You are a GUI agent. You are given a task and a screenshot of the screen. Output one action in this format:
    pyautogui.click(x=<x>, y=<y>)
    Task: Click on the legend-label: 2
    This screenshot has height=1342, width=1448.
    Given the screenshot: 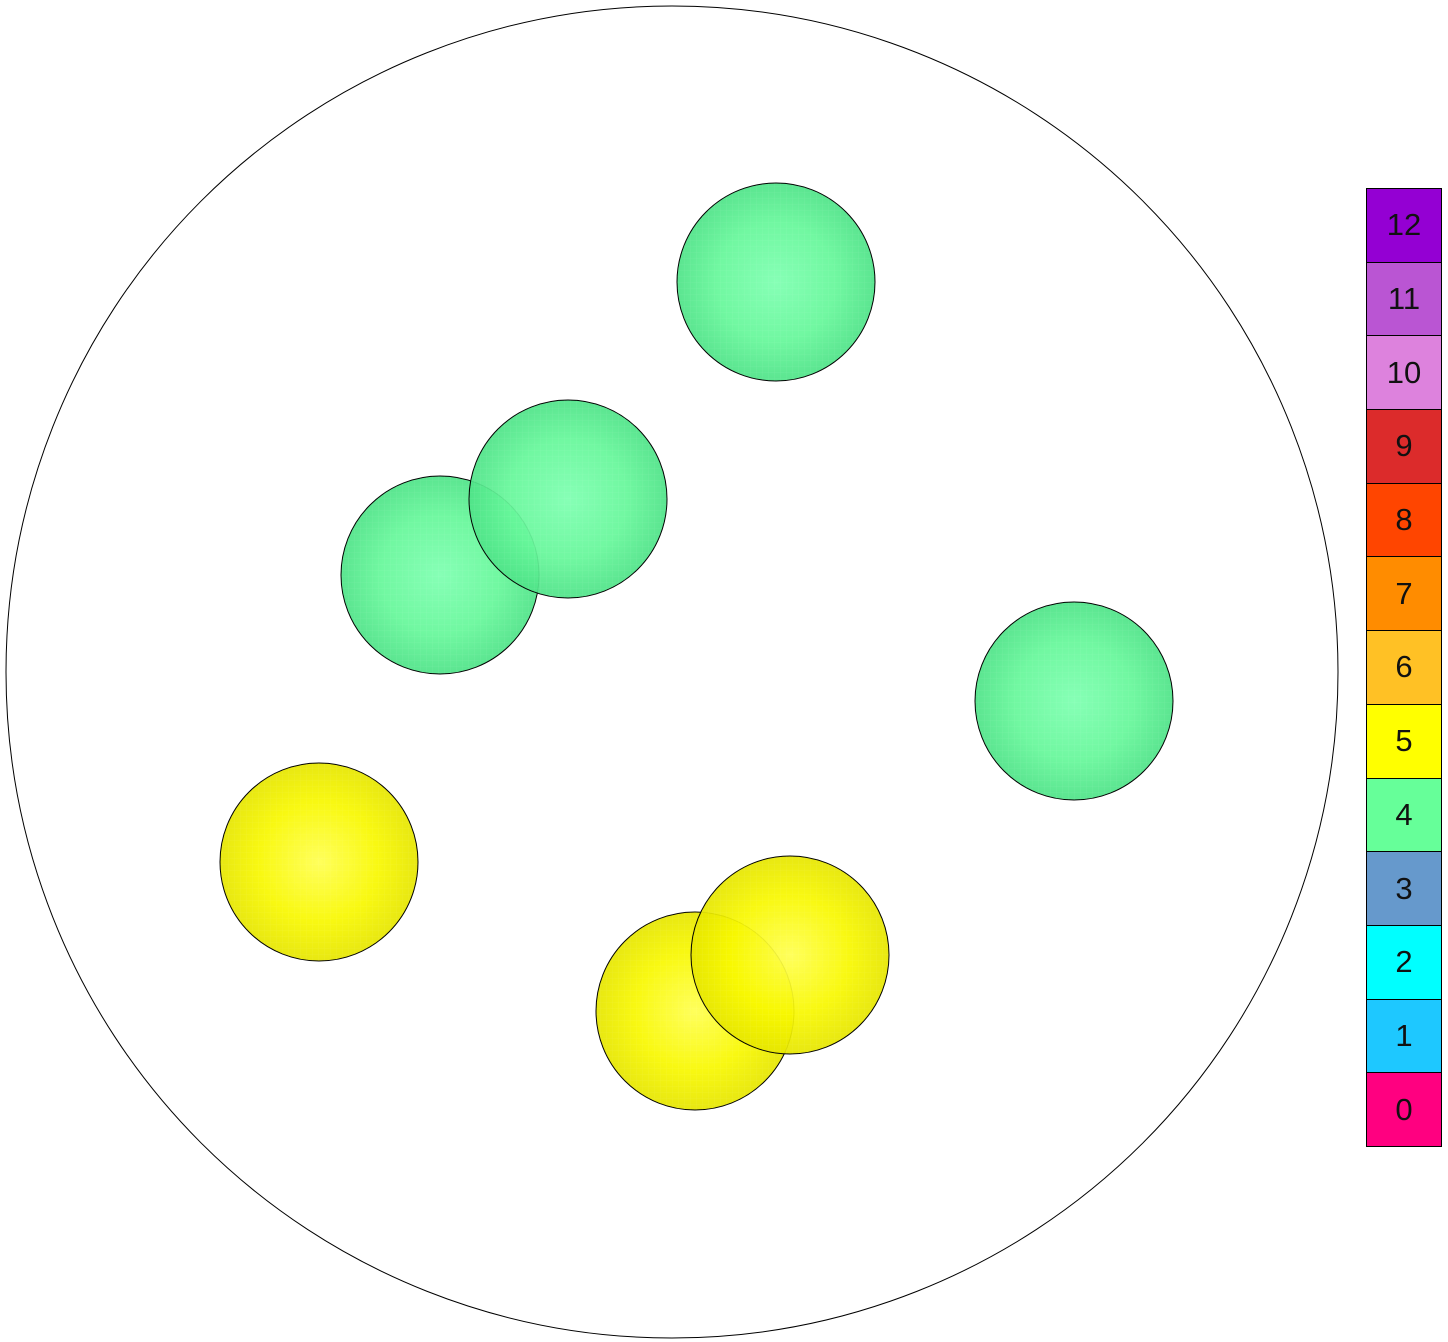 What is the action you would take?
    pyautogui.click(x=1404, y=962)
    